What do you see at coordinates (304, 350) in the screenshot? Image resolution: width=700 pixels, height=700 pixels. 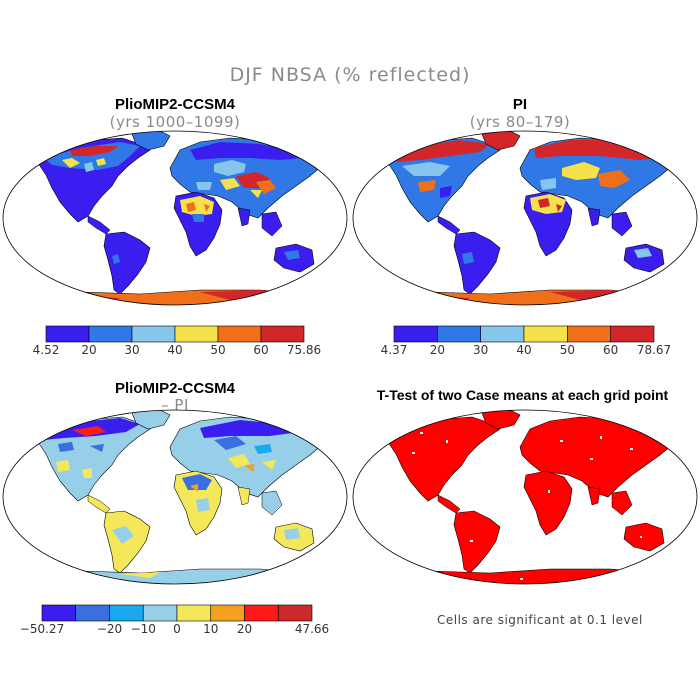 I see `colorbar-label: 75.86` at bounding box center [304, 350].